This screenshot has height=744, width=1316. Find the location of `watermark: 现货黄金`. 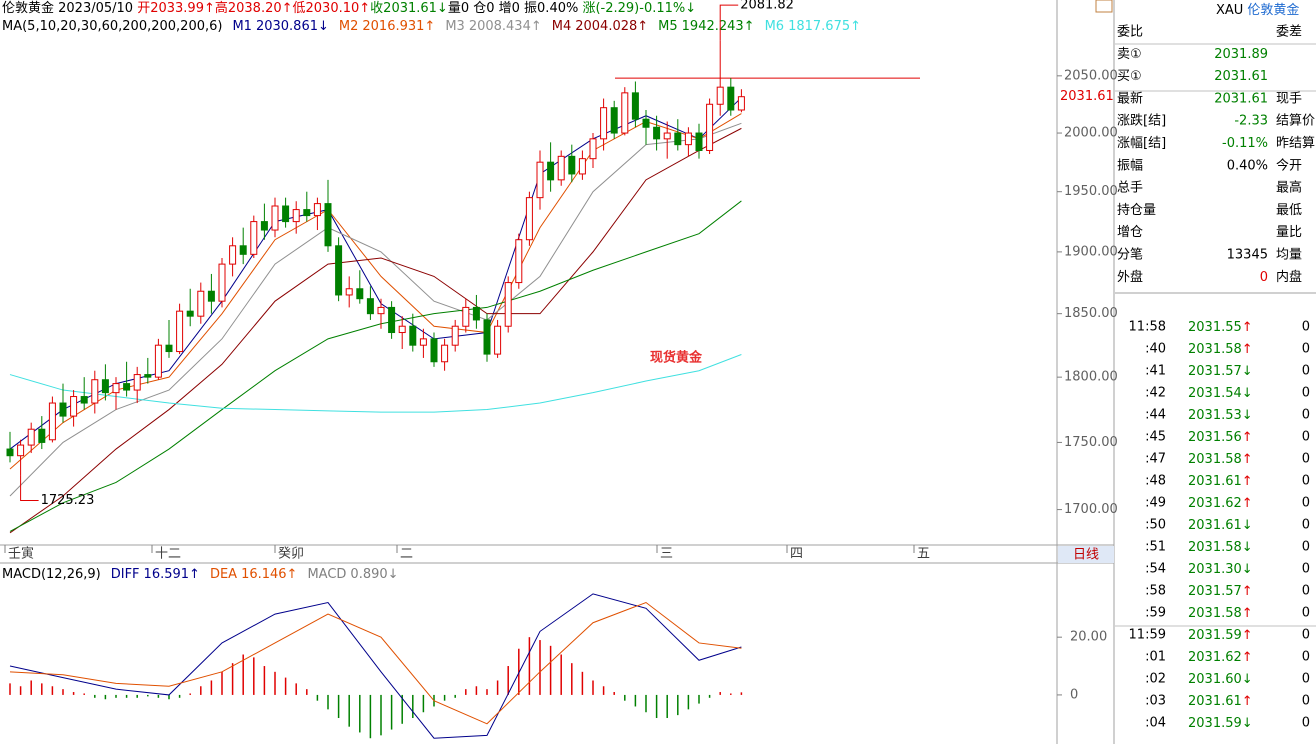

watermark: 现货黄金 is located at coordinates (676, 358).